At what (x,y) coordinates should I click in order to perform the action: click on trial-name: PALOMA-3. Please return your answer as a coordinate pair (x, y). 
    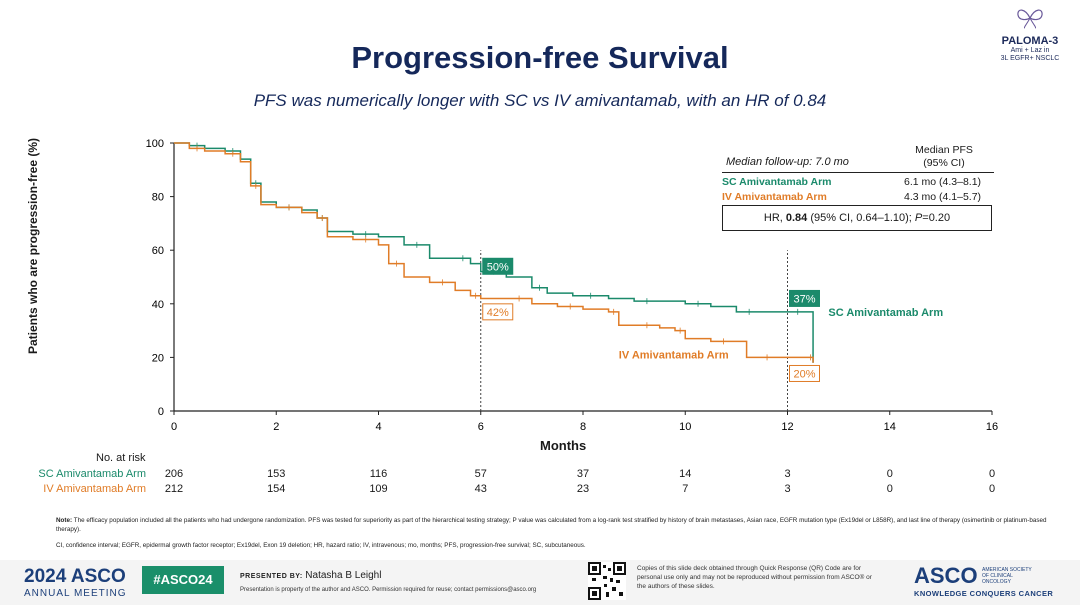
    Looking at the image, I should click on (1030, 41).